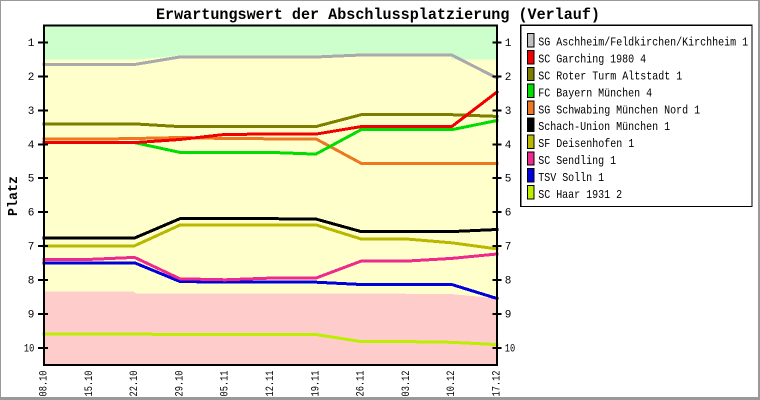 This screenshot has width=760, height=400. I want to click on svg-text: TSV Solln 1, so click(571, 178).